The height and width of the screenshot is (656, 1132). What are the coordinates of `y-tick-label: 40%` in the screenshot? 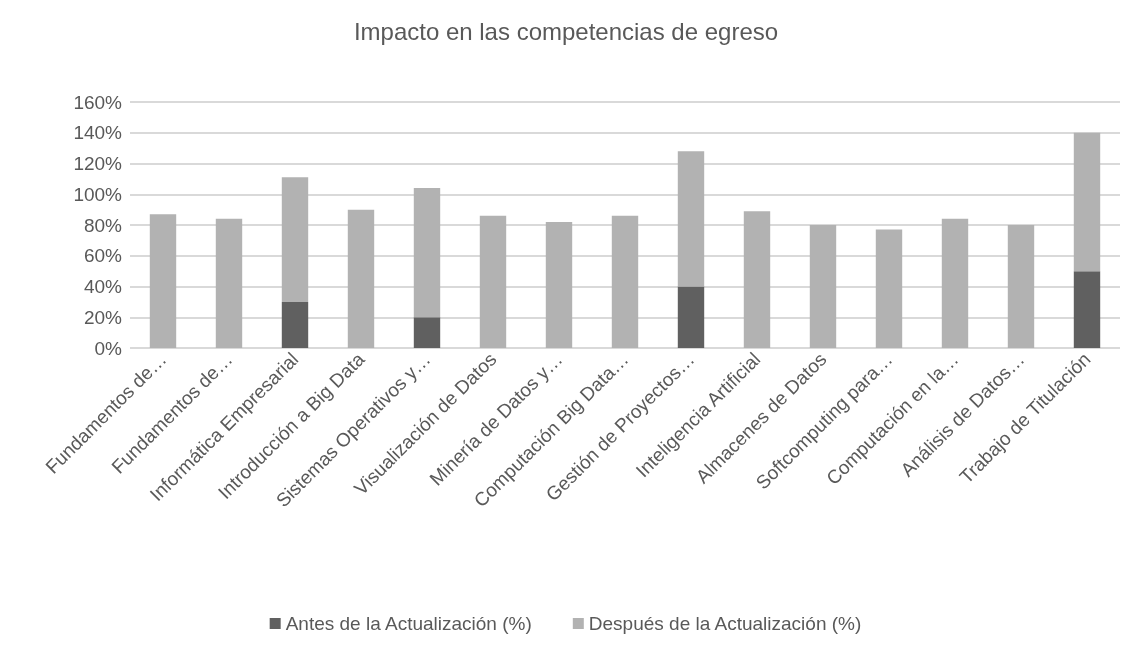 It's located at (103, 286).